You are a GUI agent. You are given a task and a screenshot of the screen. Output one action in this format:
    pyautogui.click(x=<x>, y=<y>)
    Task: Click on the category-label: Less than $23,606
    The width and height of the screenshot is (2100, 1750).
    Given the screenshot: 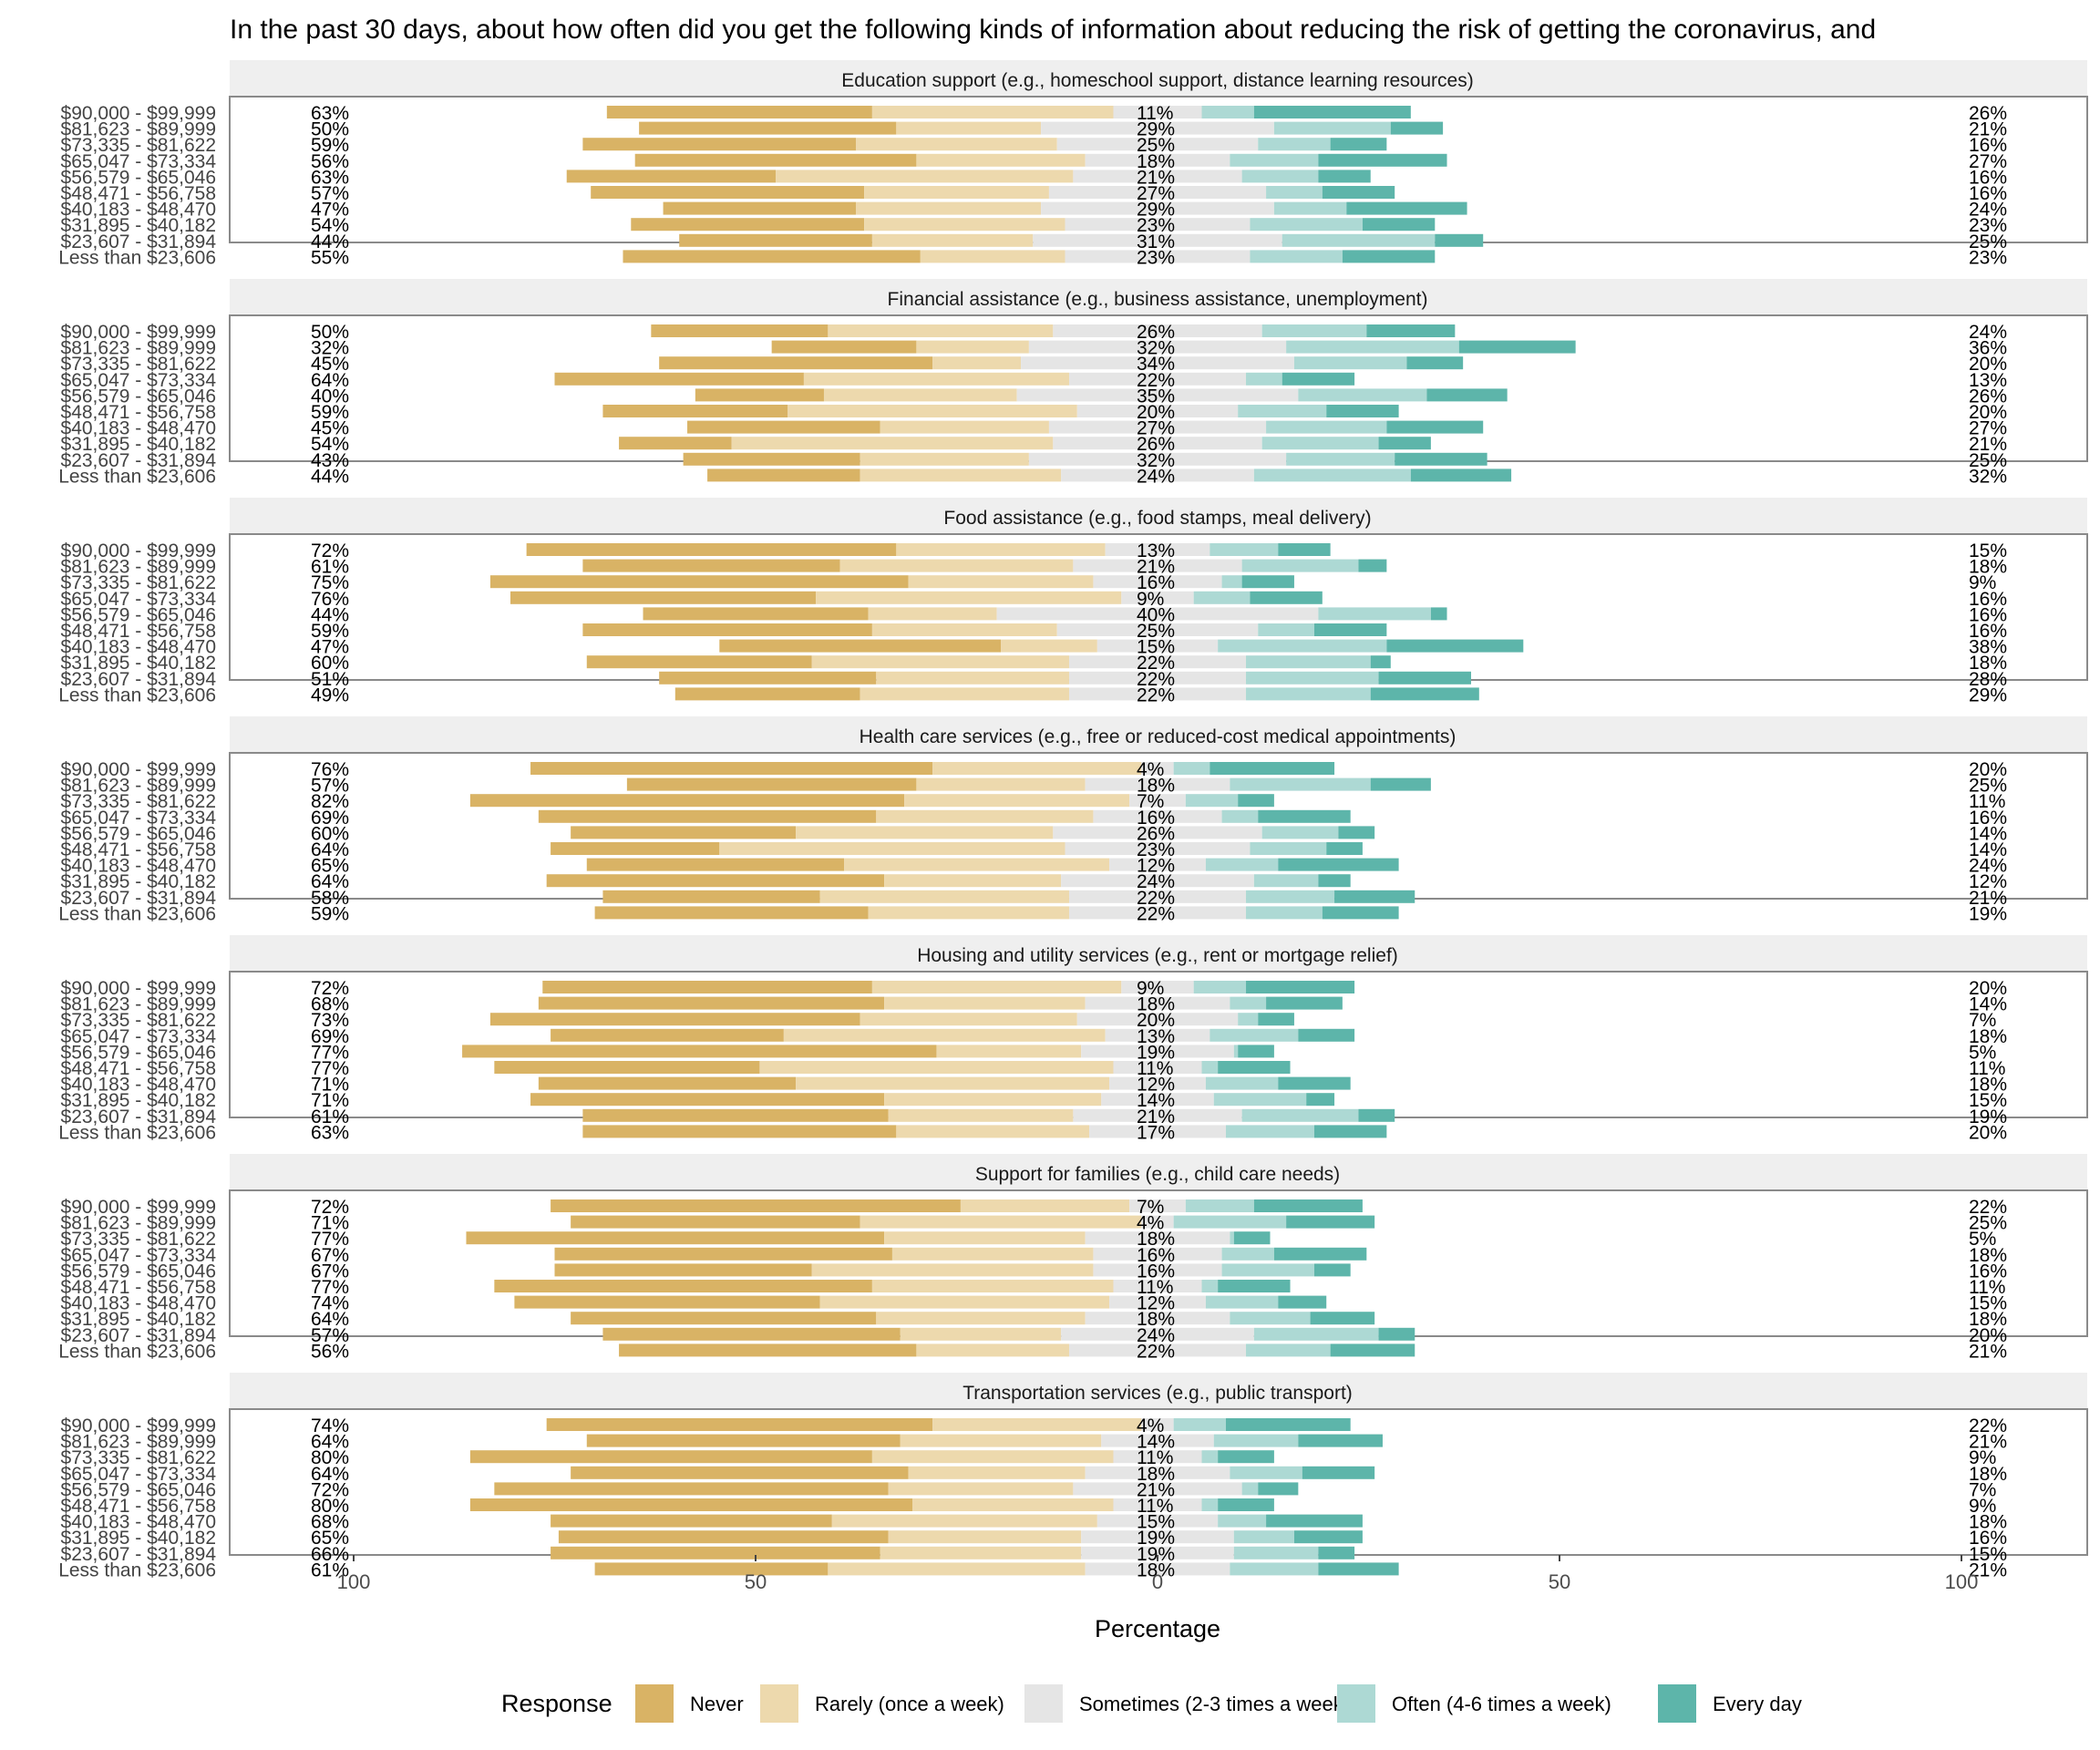 What is the action you would take?
    pyautogui.click(x=137, y=913)
    